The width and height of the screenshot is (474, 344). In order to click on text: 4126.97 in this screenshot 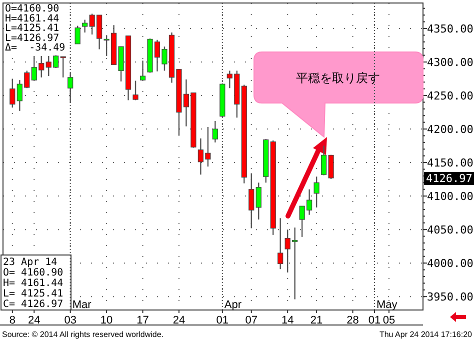, I will do `click(449, 178)`.